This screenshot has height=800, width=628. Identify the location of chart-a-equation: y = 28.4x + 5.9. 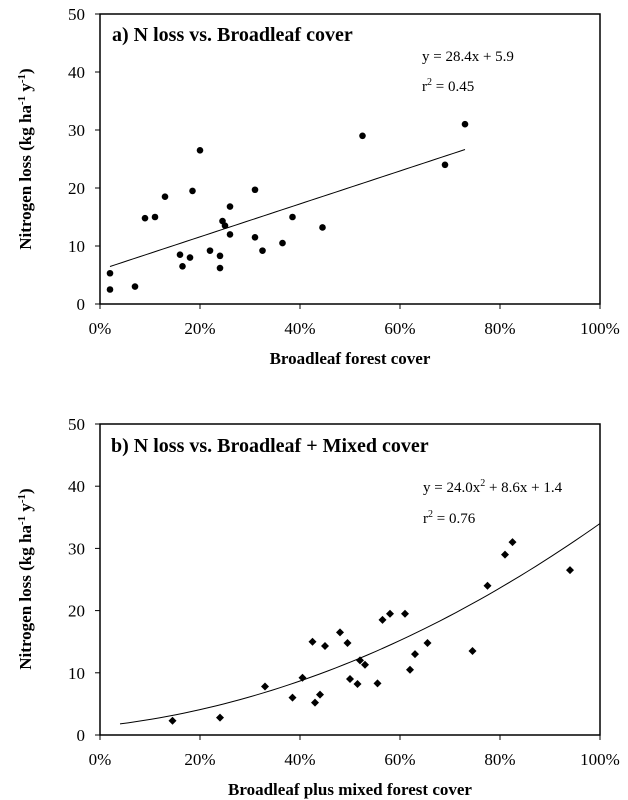
(468, 57).